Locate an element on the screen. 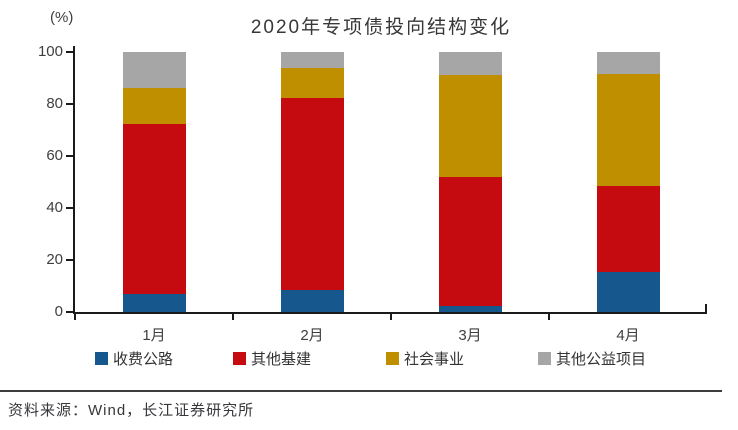 The image size is (738, 430). legend-item: 其他基建 is located at coordinates (272, 358).